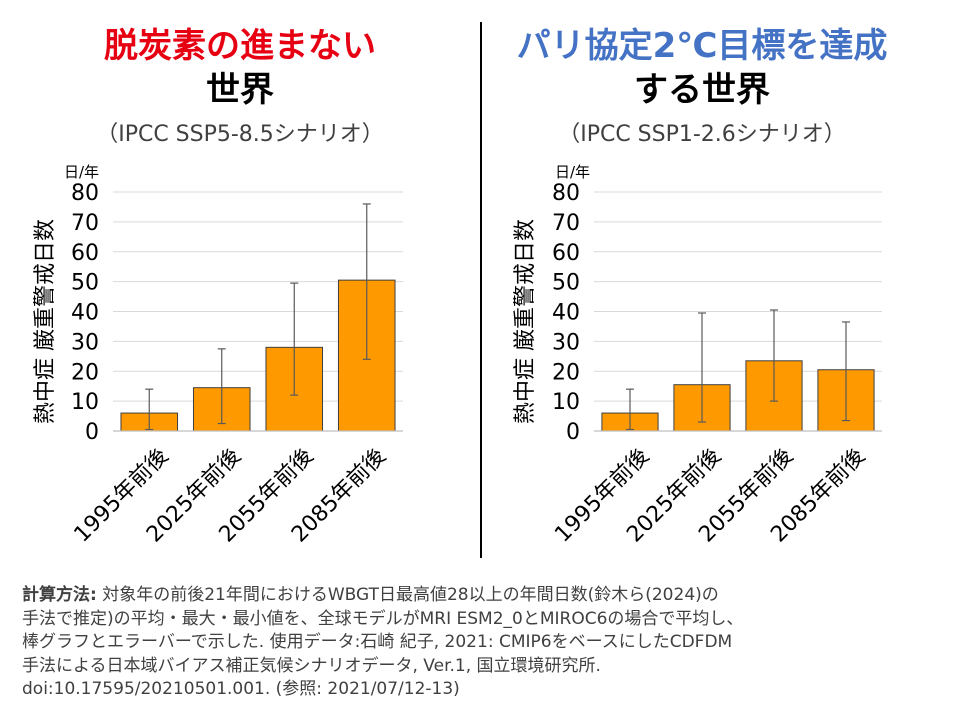 The image size is (960, 720). What do you see at coordinates (481, 290) in the screenshot?
I see `panel-divider` at bounding box center [481, 290].